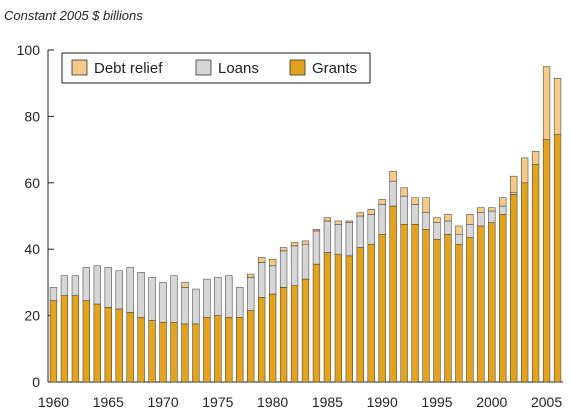  I want to click on x-tick-label: 1995, so click(436, 402).